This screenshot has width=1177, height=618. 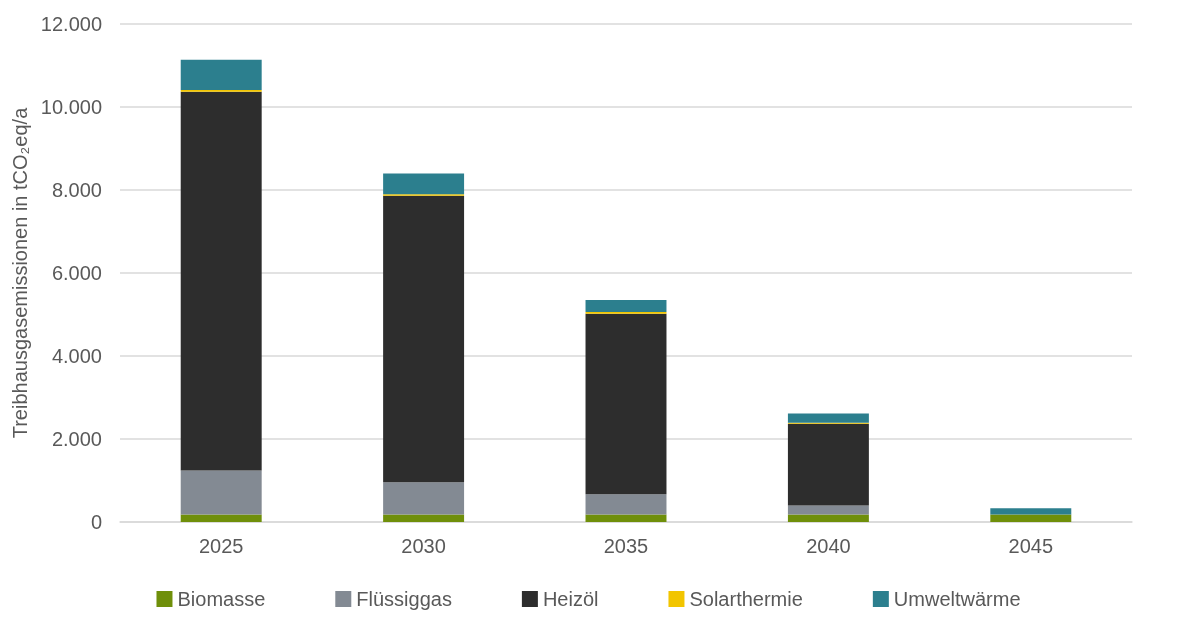 I want to click on y-axis-title: Treibhausgasemissionen in tCO₂eq/a, so click(x=19, y=272).